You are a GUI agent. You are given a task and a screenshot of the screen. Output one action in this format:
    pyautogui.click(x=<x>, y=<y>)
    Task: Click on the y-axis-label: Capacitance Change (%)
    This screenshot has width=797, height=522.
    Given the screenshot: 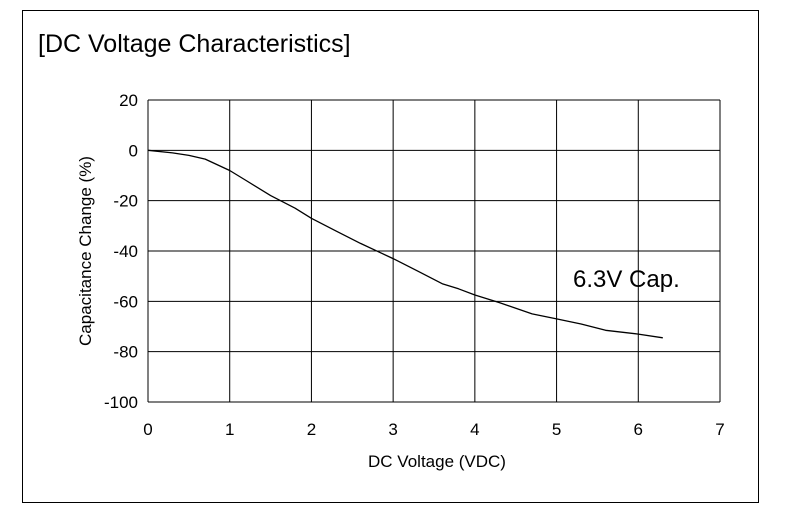 What is the action you would take?
    pyautogui.click(x=85, y=251)
    